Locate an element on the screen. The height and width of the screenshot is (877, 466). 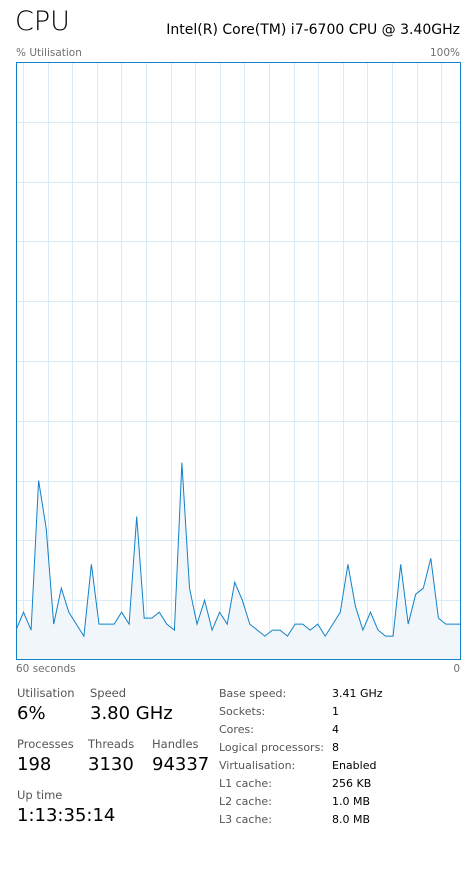
spec-label: L1 cache: is located at coordinates (245, 783).